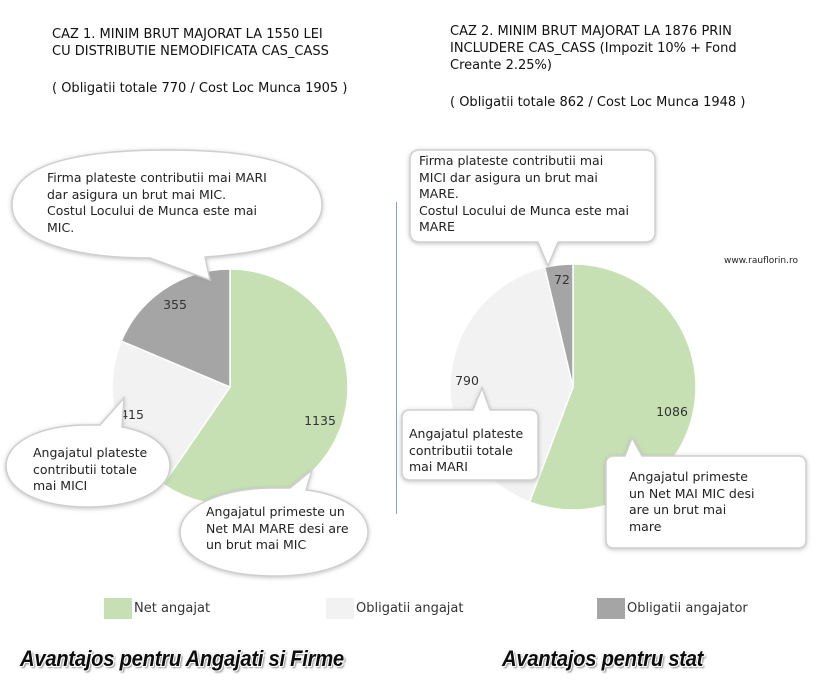 Image resolution: width=840 pixels, height=700 pixels. Describe the element at coordinates (466, 433) in the screenshot. I see `note-right-middle-line: Angajatul plateste` at that location.